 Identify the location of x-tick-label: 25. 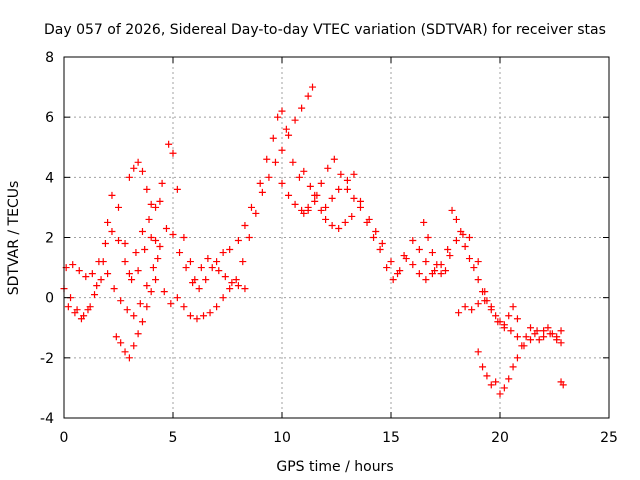
(609, 438).